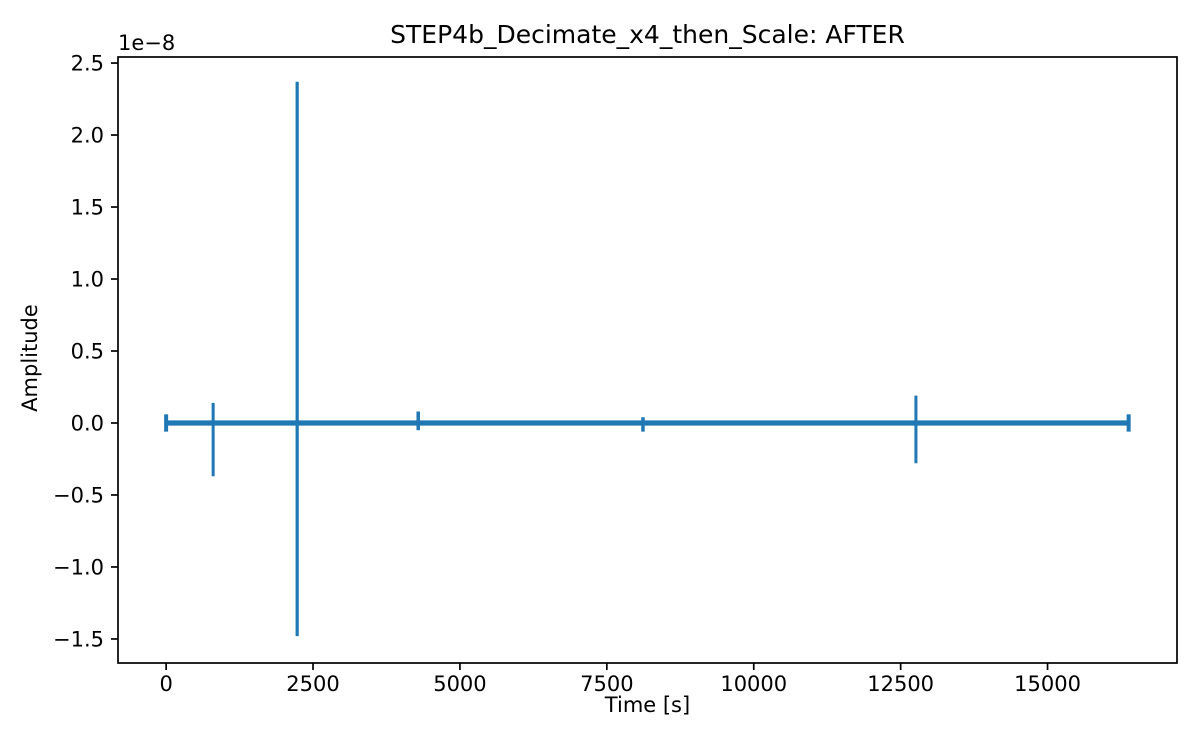 This screenshot has height=750, width=1200. What do you see at coordinates (165, 684) in the screenshot?
I see `x-tick-label: 0` at bounding box center [165, 684].